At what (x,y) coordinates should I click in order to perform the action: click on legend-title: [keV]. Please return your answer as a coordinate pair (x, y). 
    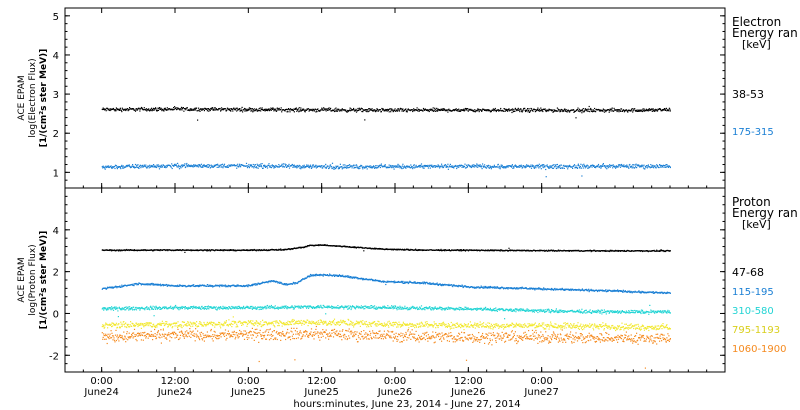
    Looking at the image, I should click on (756, 44).